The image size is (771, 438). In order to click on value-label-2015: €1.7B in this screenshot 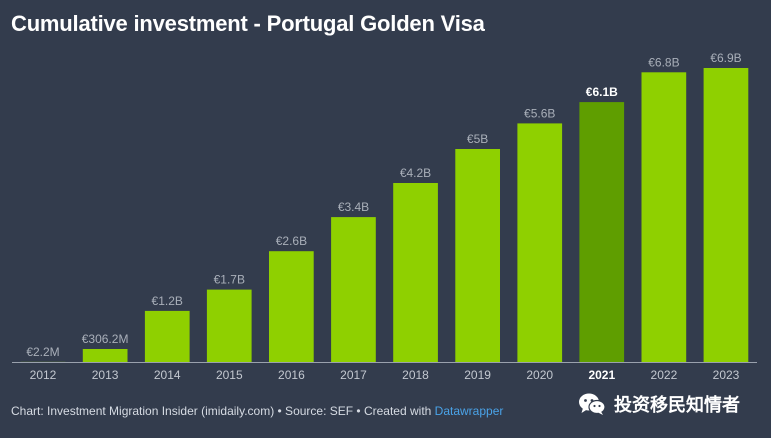, I will do `click(229, 280)`.